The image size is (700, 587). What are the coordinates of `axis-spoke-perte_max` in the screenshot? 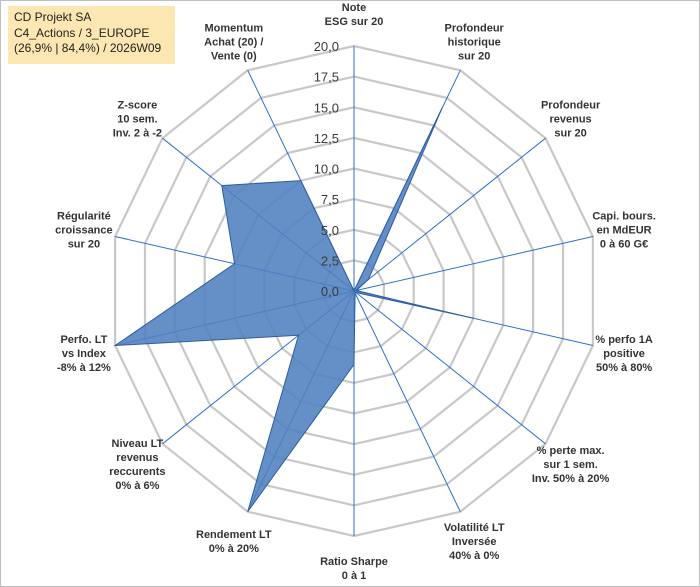 It's located at (449, 367).